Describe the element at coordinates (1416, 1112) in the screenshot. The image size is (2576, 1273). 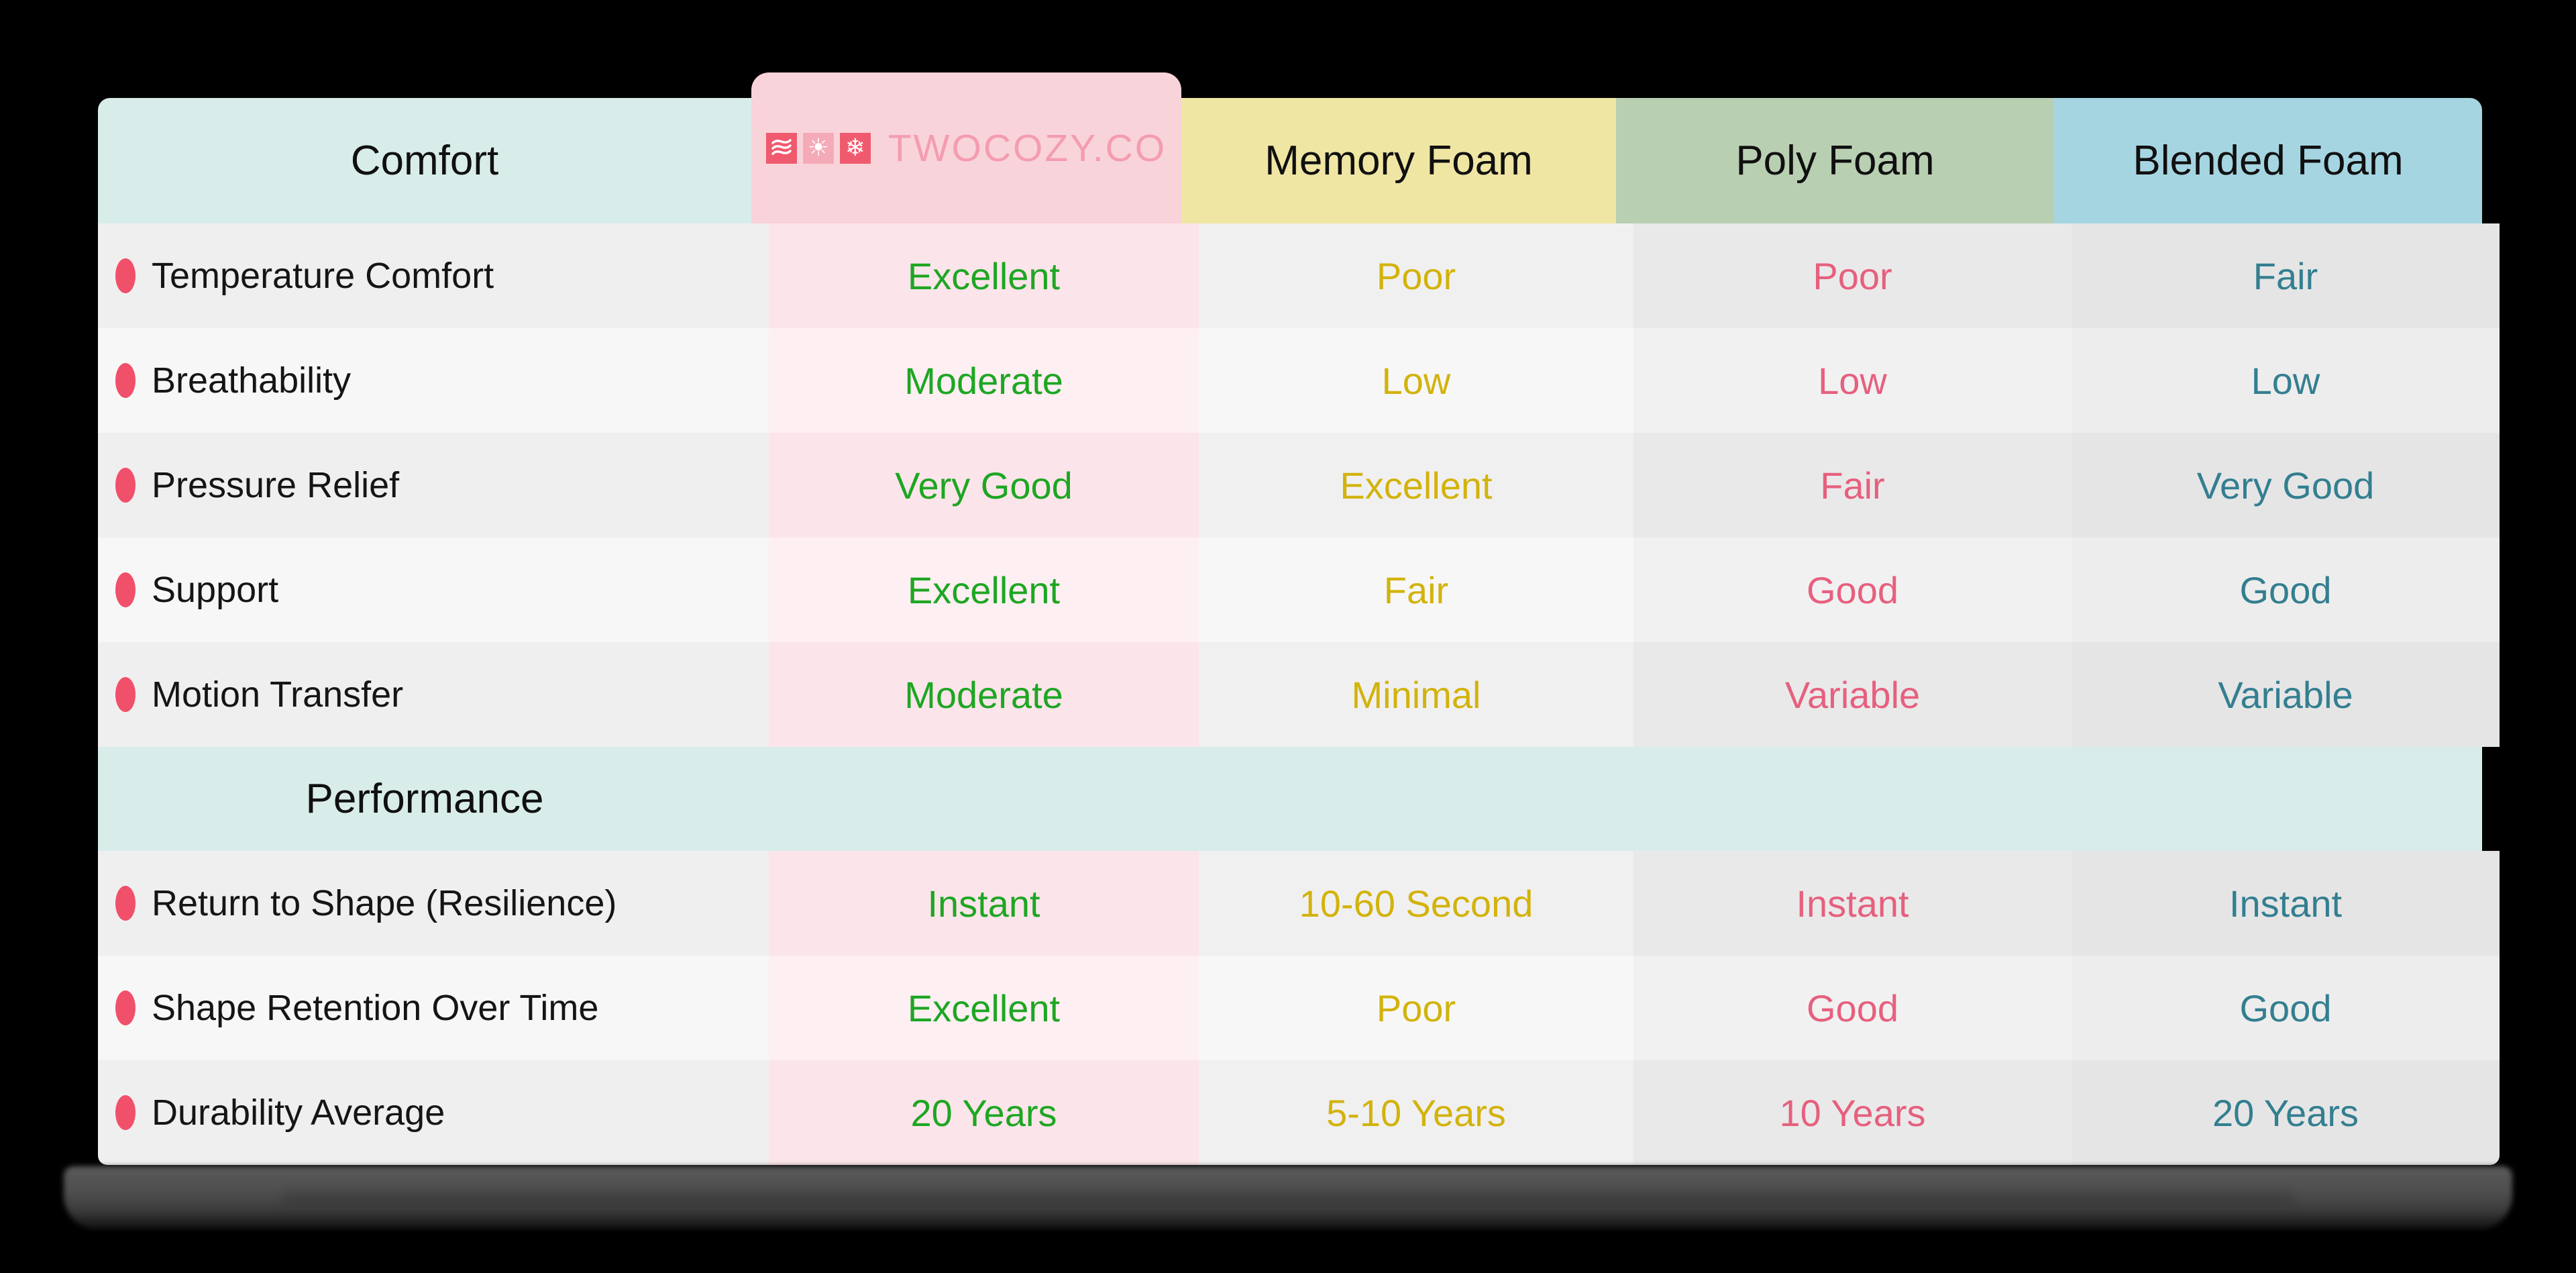
I see `value-cell-memory-foam: 5-10 Years` at that location.